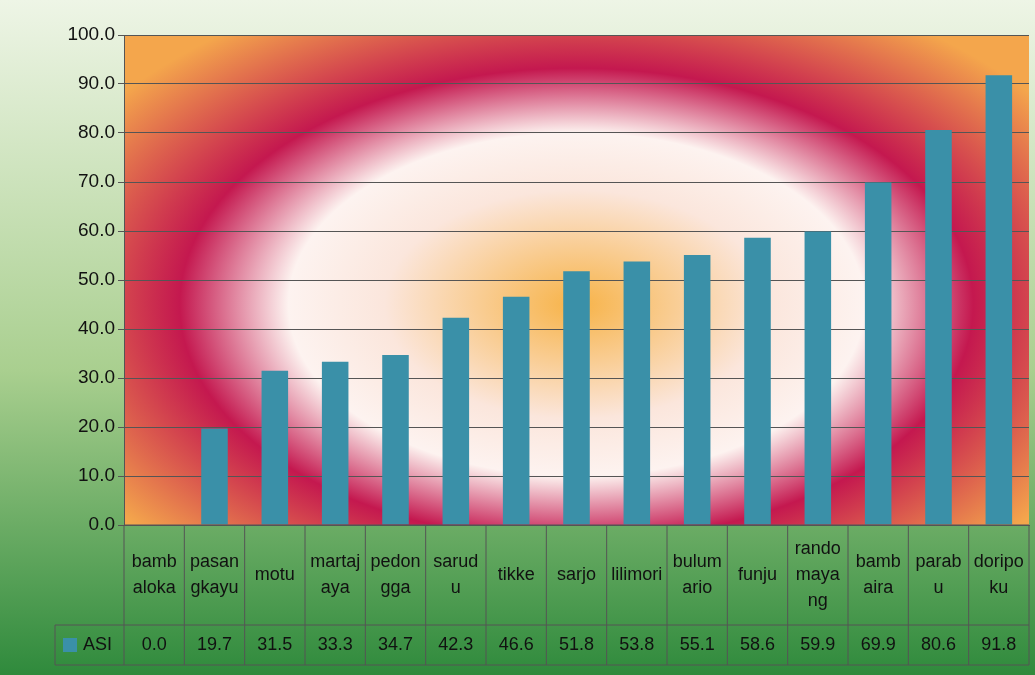  Describe the element at coordinates (637, 573) in the screenshot. I see `x-tick-label: lilimori` at that location.